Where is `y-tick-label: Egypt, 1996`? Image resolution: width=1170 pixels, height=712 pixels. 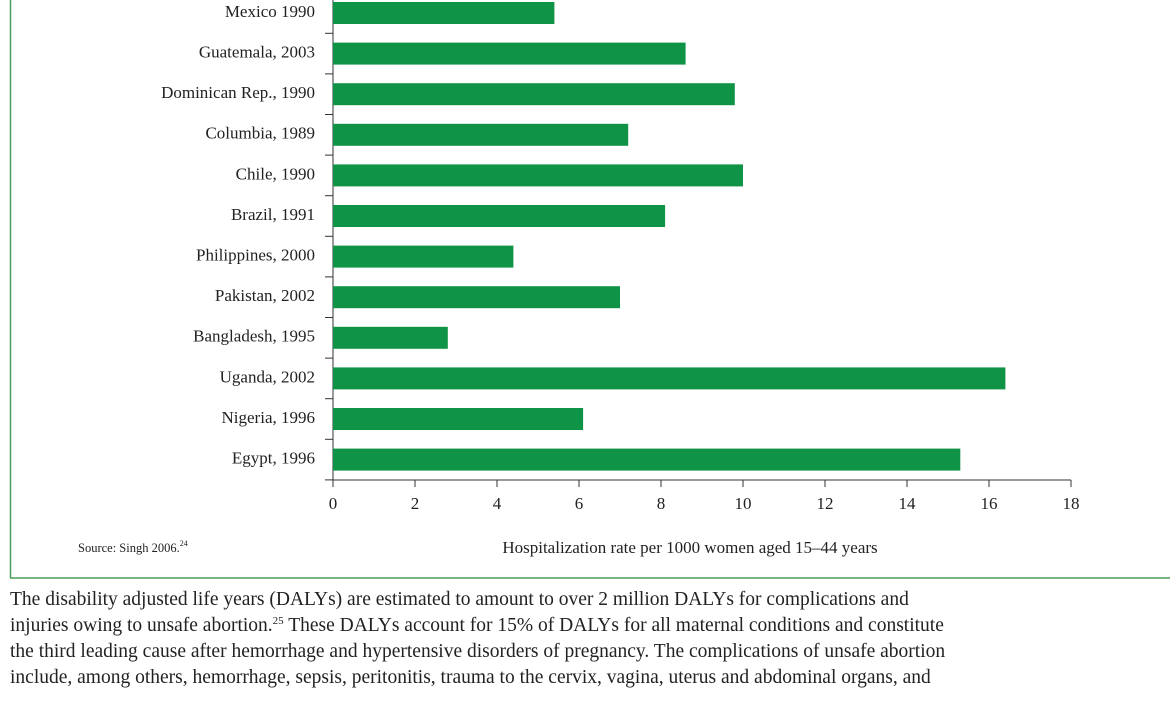 y-tick-label: Egypt, 1996 is located at coordinates (273, 458).